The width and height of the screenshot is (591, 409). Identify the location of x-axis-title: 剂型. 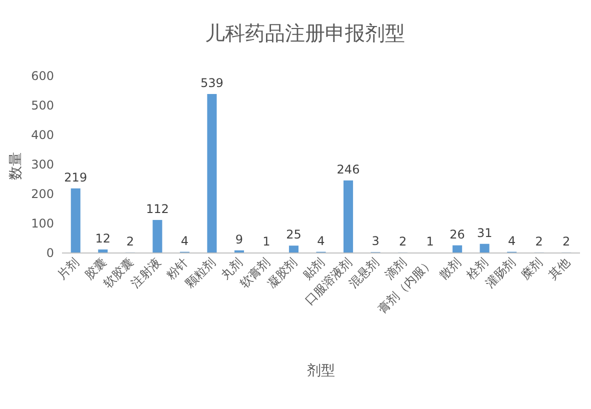
(321, 371).